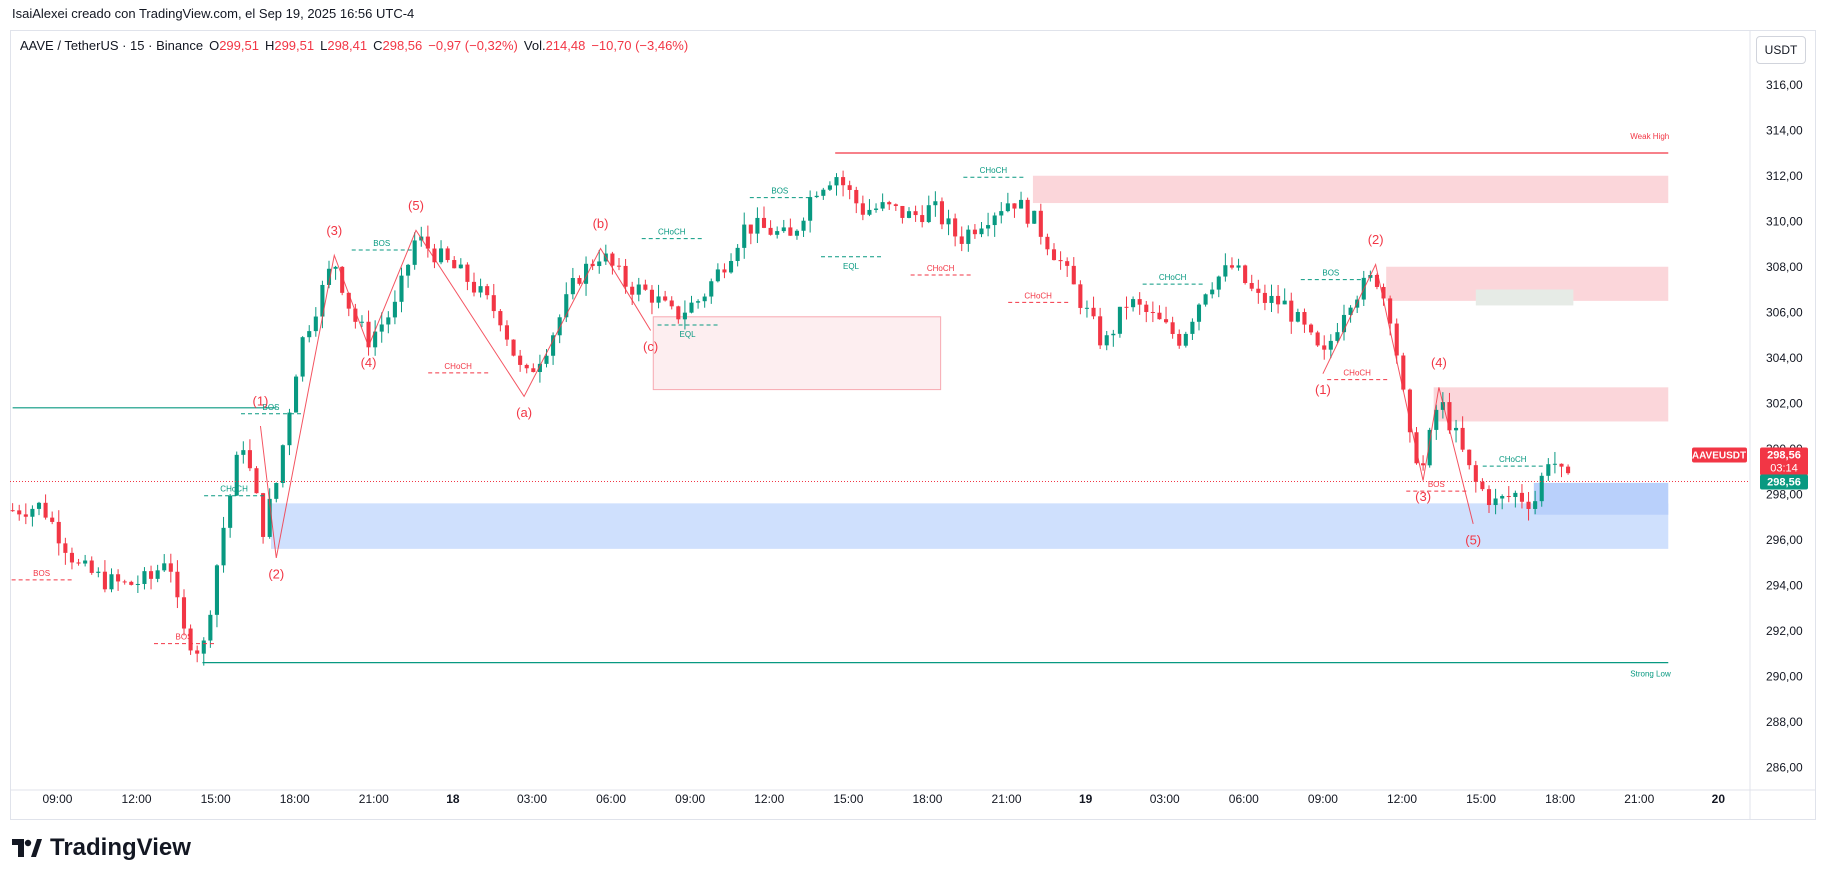  What do you see at coordinates (378, 45) in the screenshot?
I see `legend-close-label: C` at bounding box center [378, 45].